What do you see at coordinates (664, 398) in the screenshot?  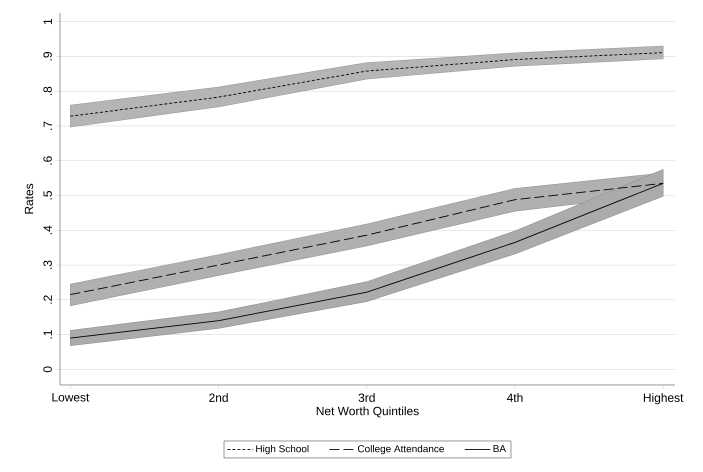 I see `x-tick-label: Highest` at bounding box center [664, 398].